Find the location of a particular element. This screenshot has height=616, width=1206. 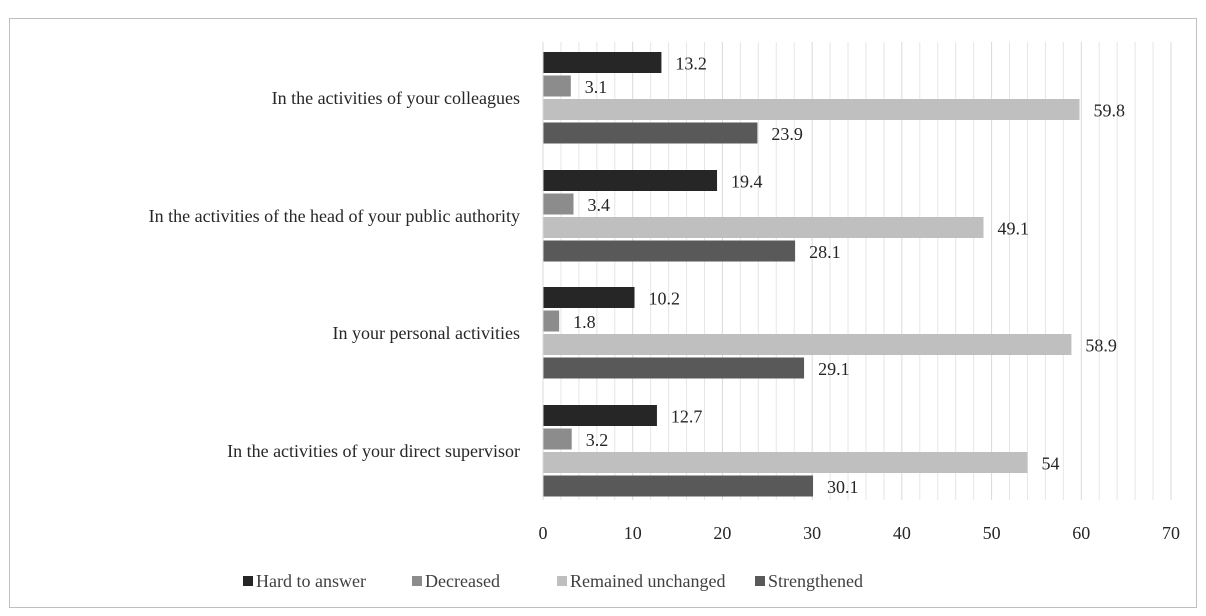

x-tick-label: 0 is located at coordinates (543, 533).